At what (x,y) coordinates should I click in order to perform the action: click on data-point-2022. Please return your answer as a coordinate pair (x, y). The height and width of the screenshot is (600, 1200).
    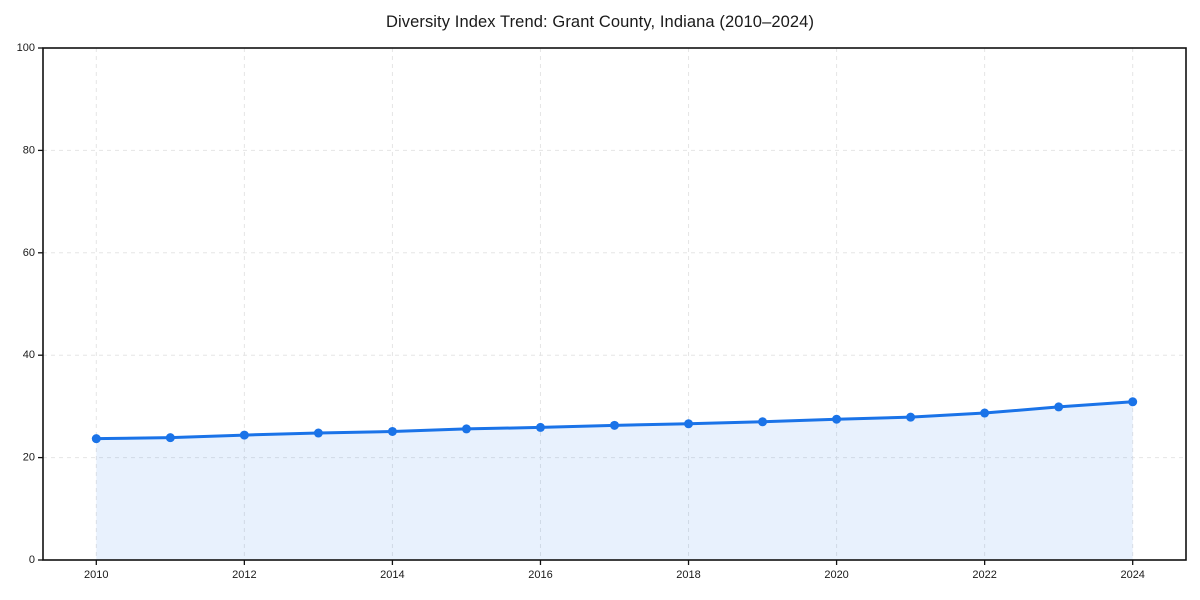
    Looking at the image, I should click on (985, 413).